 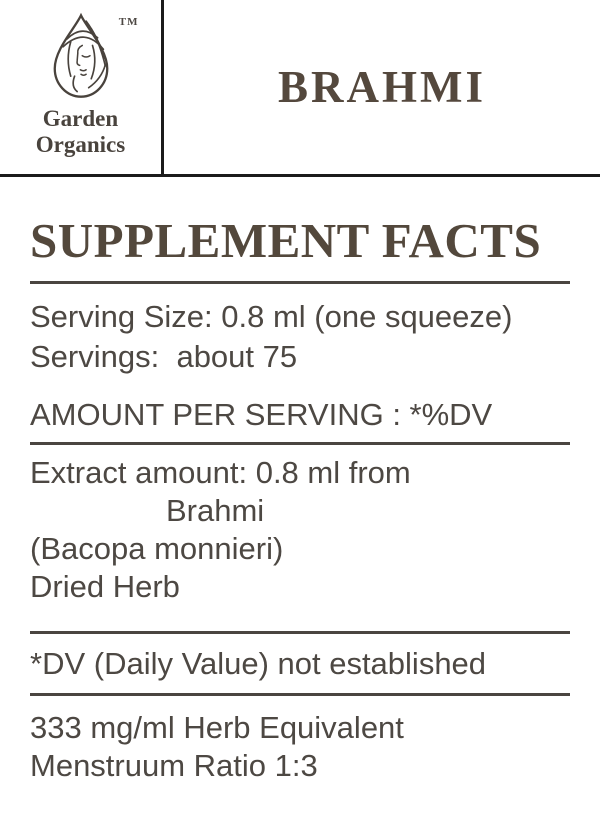 I want to click on brand-logo-block: TM Garden Organics, so click(x=82, y=87).